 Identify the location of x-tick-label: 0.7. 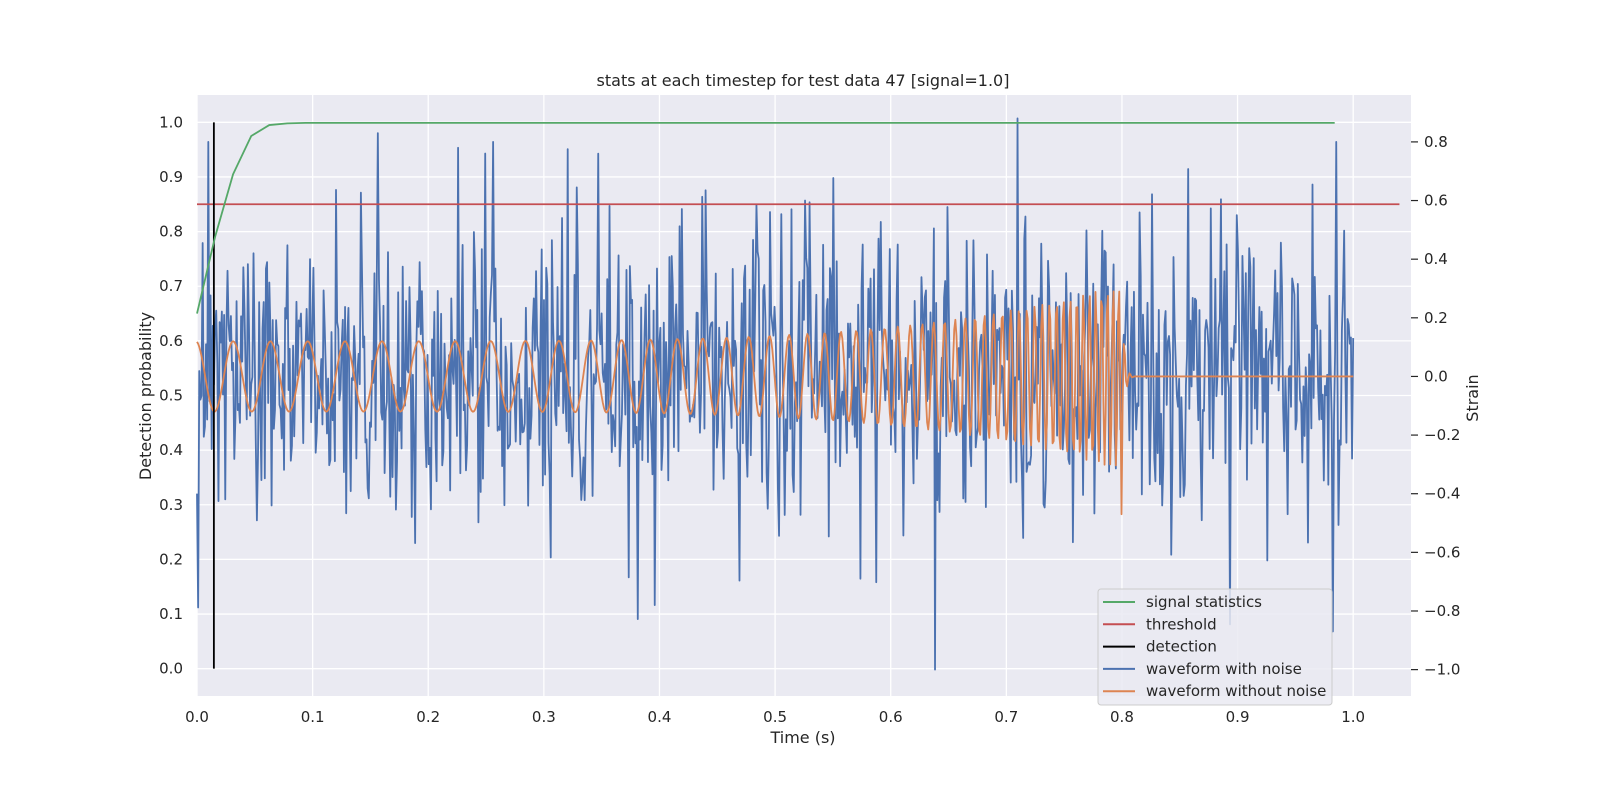
(1006, 717).